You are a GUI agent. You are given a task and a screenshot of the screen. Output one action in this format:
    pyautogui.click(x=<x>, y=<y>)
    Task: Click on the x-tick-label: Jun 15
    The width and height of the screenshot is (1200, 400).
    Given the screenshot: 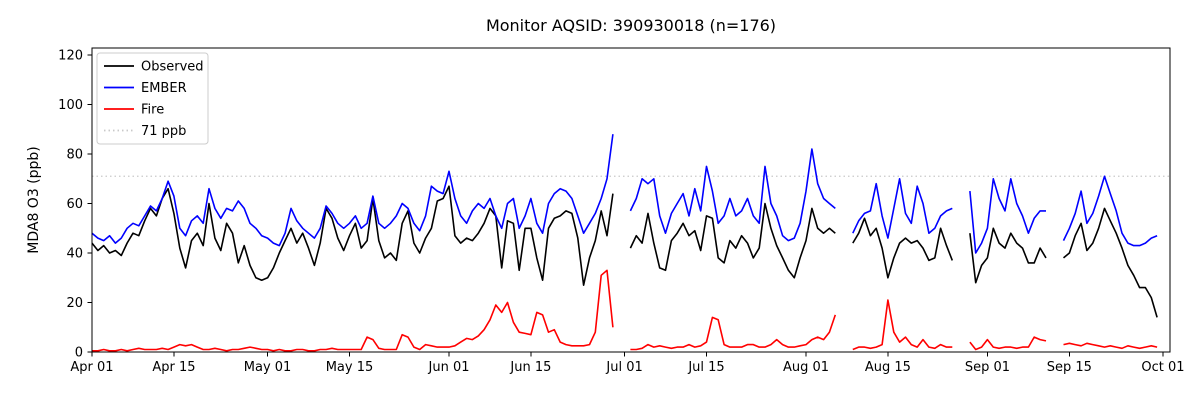 What is the action you would take?
    pyautogui.click(x=530, y=367)
    